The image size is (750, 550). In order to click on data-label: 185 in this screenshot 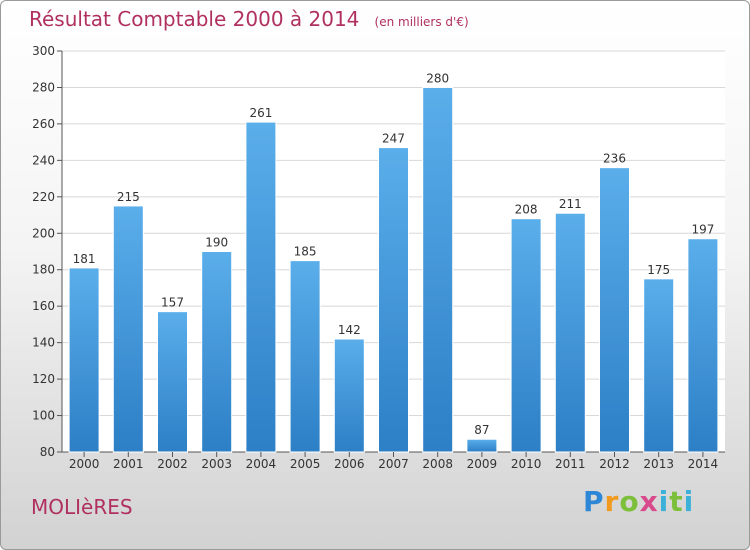, I will do `click(305, 252)`.